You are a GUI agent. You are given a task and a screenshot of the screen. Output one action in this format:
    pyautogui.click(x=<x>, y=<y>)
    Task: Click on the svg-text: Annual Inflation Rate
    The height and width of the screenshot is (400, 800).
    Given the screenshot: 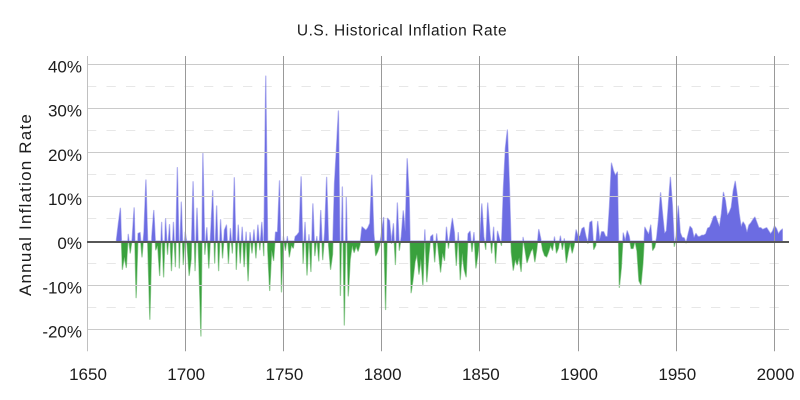 What is the action you would take?
    pyautogui.click(x=25, y=204)
    